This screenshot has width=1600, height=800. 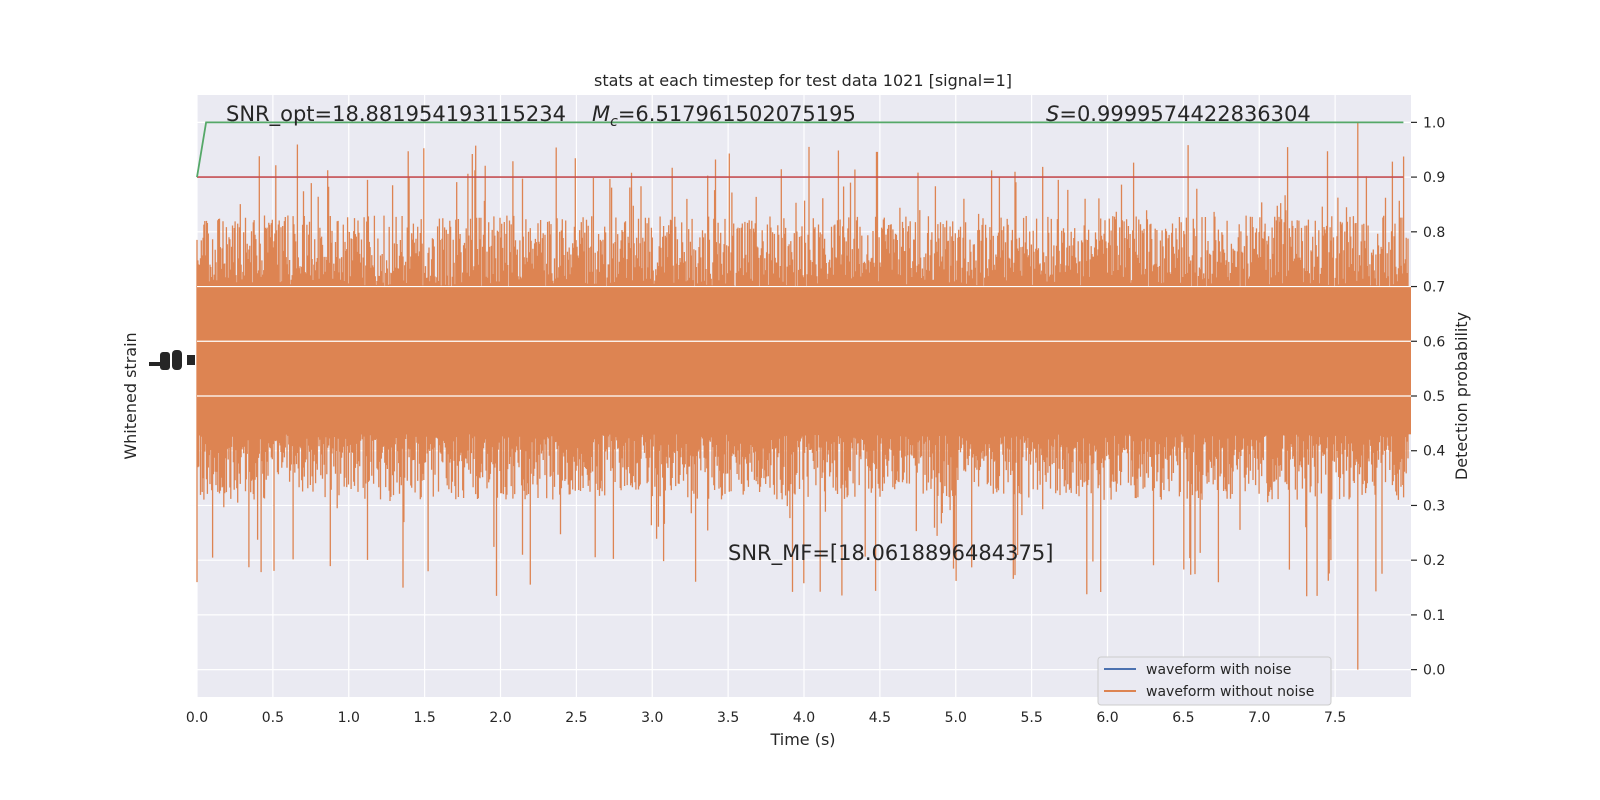 What do you see at coordinates (172, 360) in the screenshot?
I see `left-axis-ticks-blob` at bounding box center [172, 360].